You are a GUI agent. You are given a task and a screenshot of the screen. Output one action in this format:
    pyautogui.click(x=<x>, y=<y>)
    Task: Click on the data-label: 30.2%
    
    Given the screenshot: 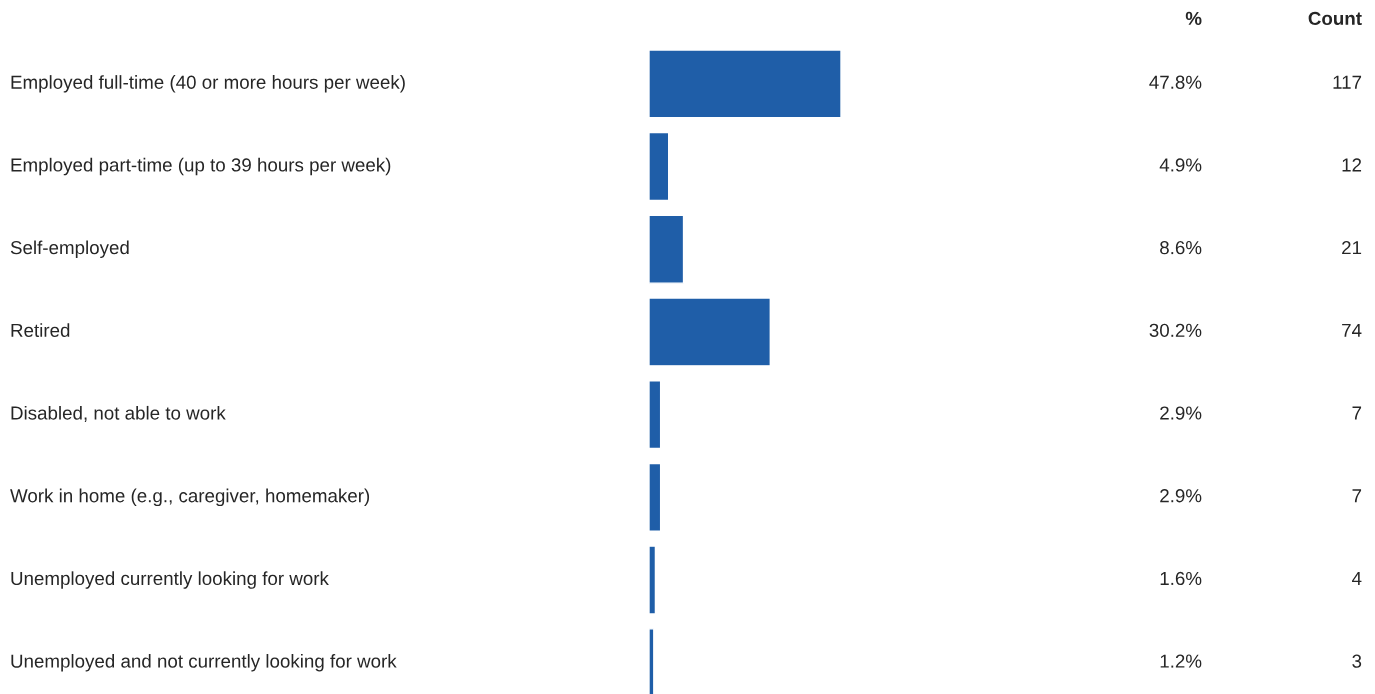 What is the action you would take?
    pyautogui.click(x=1175, y=330)
    